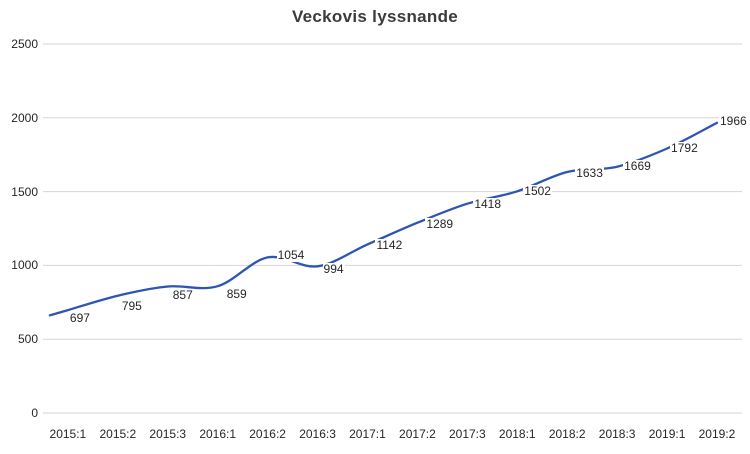 The image size is (750, 454). What do you see at coordinates (637, 165) in the screenshot?
I see `data-point-label: 1669` at bounding box center [637, 165].